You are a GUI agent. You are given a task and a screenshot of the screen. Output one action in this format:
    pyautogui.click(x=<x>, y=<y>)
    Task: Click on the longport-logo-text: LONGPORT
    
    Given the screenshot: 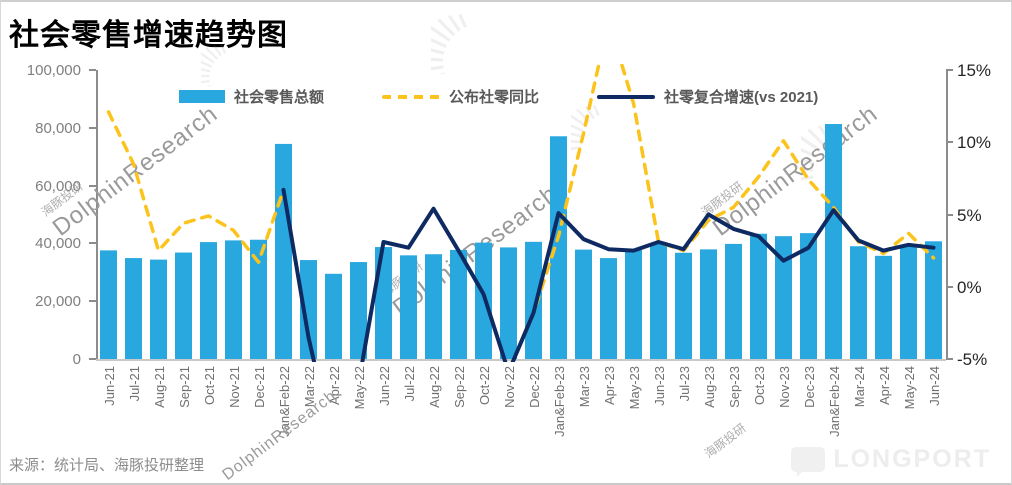 What is the action you would take?
    pyautogui.click(x=912, y=459)
    